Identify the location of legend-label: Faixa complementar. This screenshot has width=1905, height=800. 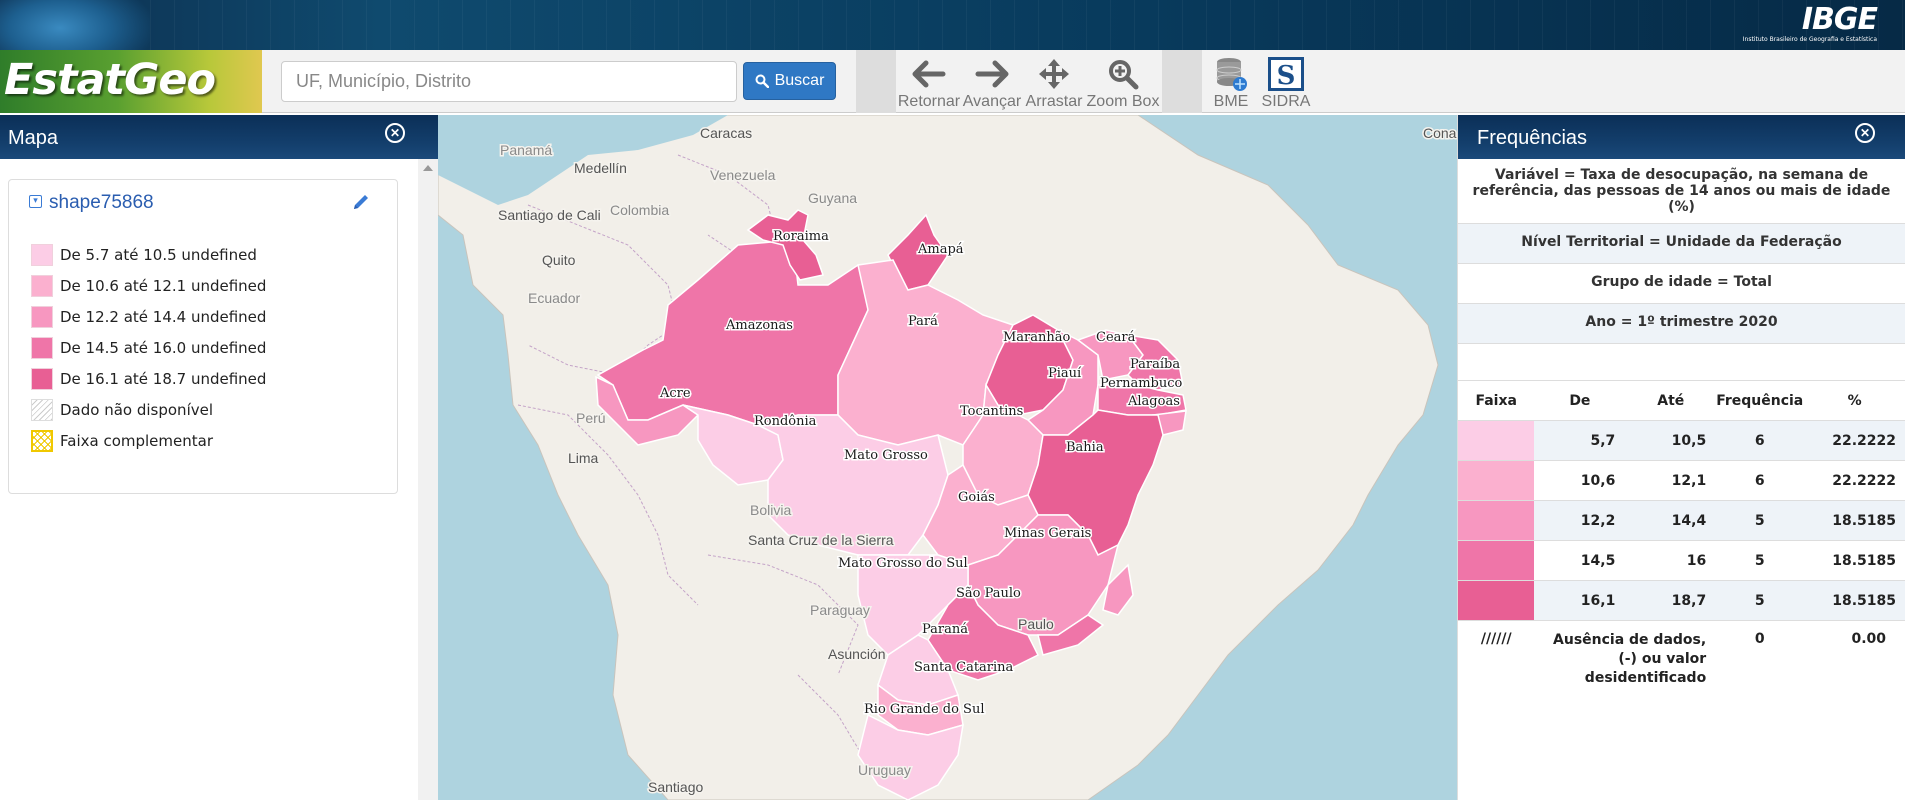
(136, 441).